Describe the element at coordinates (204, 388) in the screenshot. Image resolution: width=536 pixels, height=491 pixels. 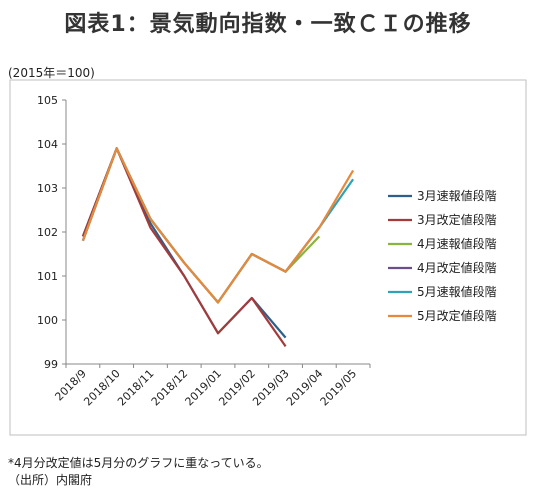
I see `x-tick-label: 2019/01` at that location.